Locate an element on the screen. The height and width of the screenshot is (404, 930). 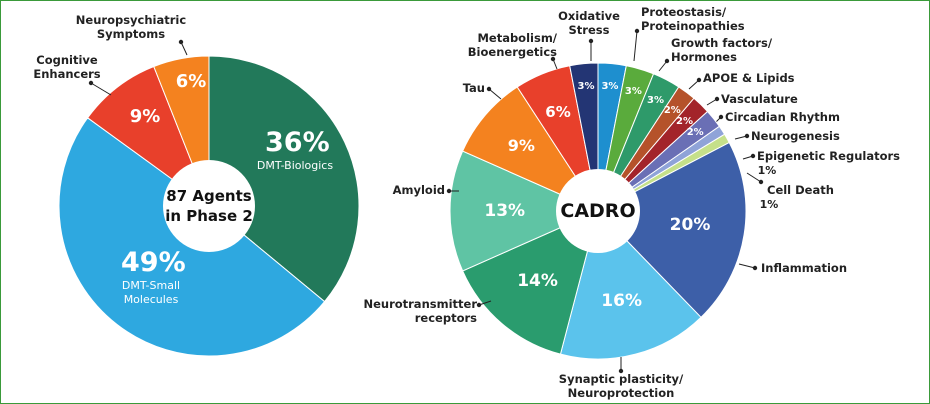
category-label: Tau is located at coordinates (473, 88).